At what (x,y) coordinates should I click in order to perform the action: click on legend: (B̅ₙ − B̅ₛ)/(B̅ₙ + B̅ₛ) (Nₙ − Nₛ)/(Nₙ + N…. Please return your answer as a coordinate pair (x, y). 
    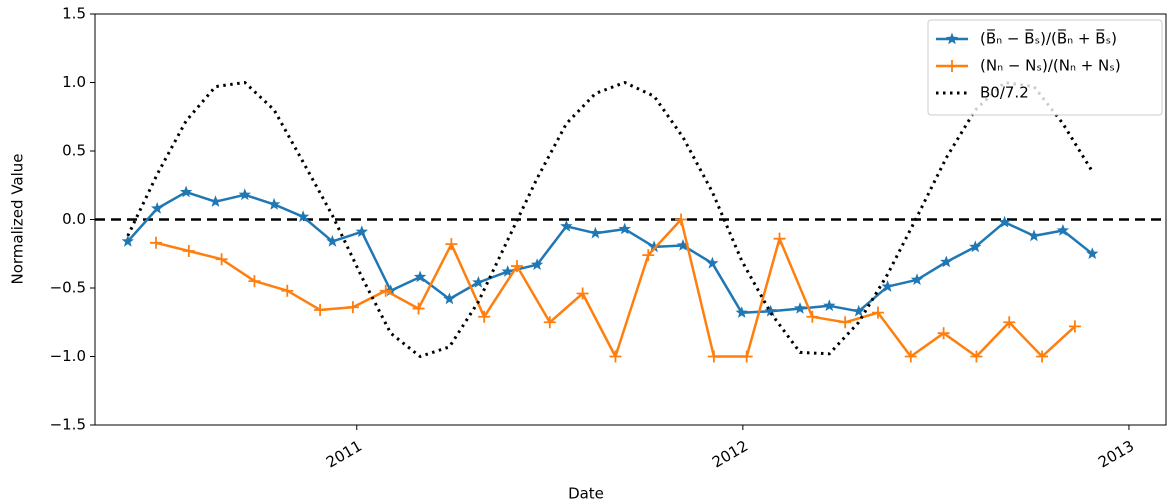
    Looking at the image, I should click on (1045, 67).